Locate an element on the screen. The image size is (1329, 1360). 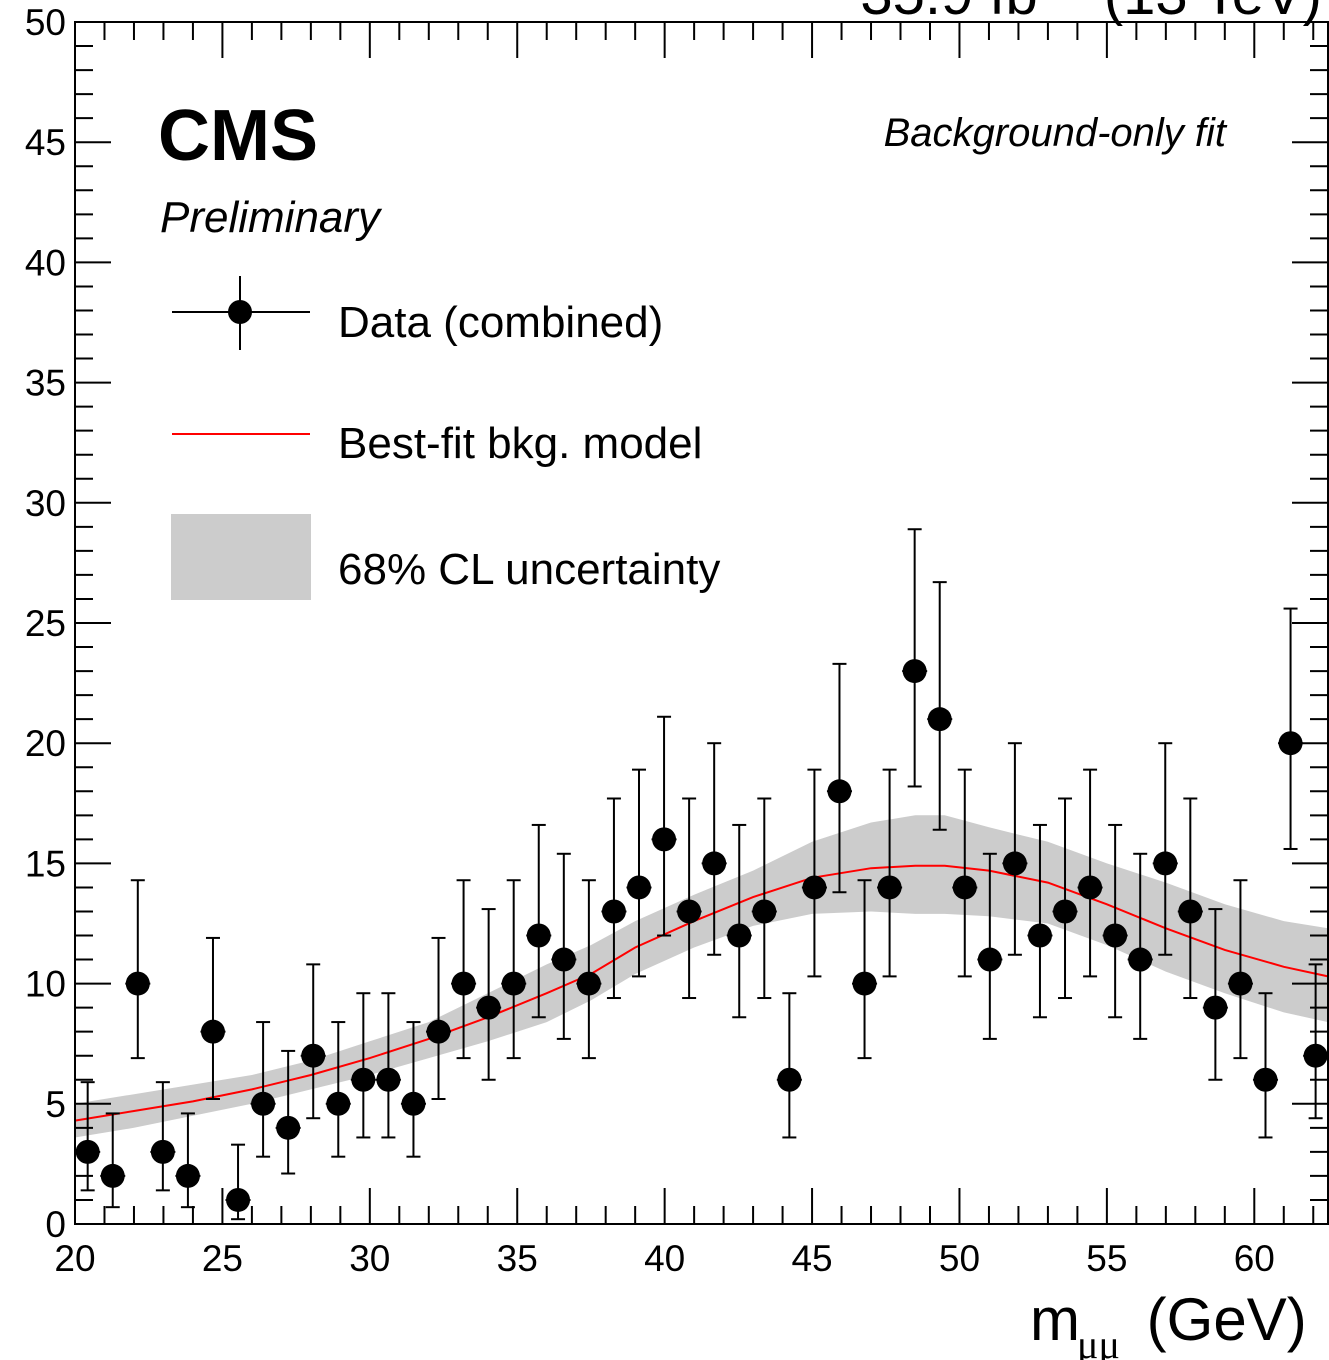
lumi-label: 35.9 fb⁻¹ (13 TeV) is located at coordinates (1091, 13).